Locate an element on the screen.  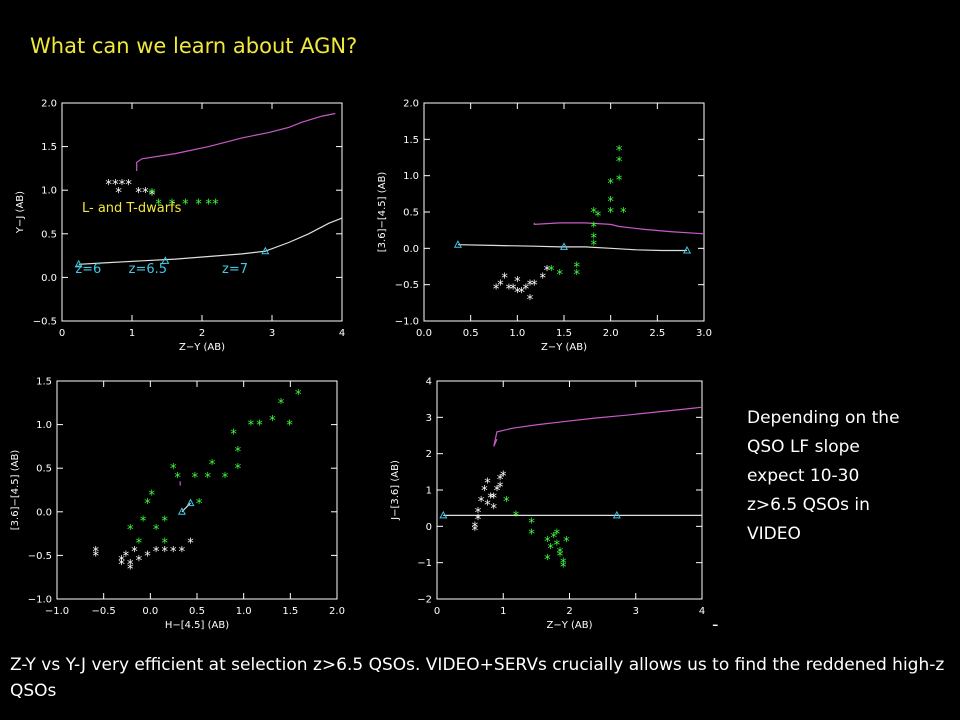
y-tick-label: 0.5 is located at coordinates (49, 234).